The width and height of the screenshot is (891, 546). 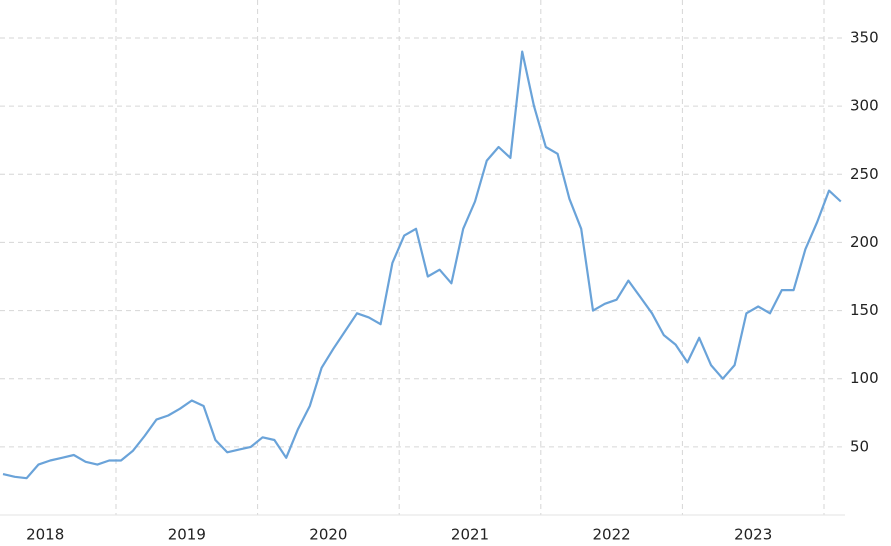 I want to click on x-tick-label: 2019, so click(x=187, y=535).